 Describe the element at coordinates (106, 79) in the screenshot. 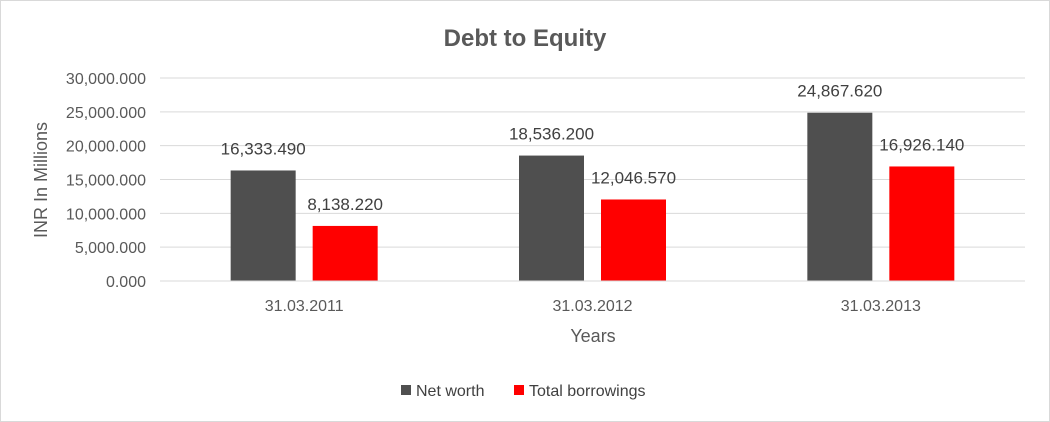

I see `y-tick-label: 30,000.000` at that location.